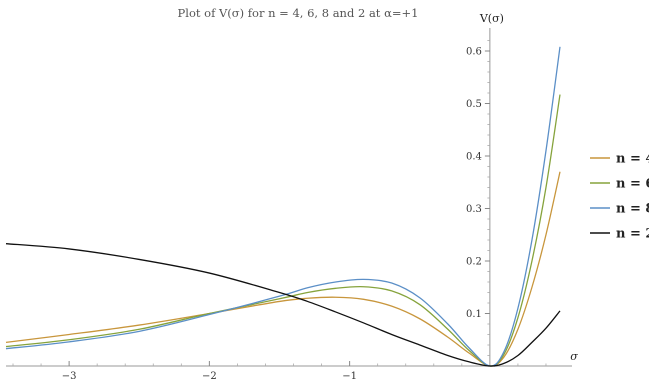 This screenshot has height=381, width=649. What do you see at coordinates (474, 262) in the screenshot?
I see `y-tick-label: 0.2` at bounding box center [474, 262].